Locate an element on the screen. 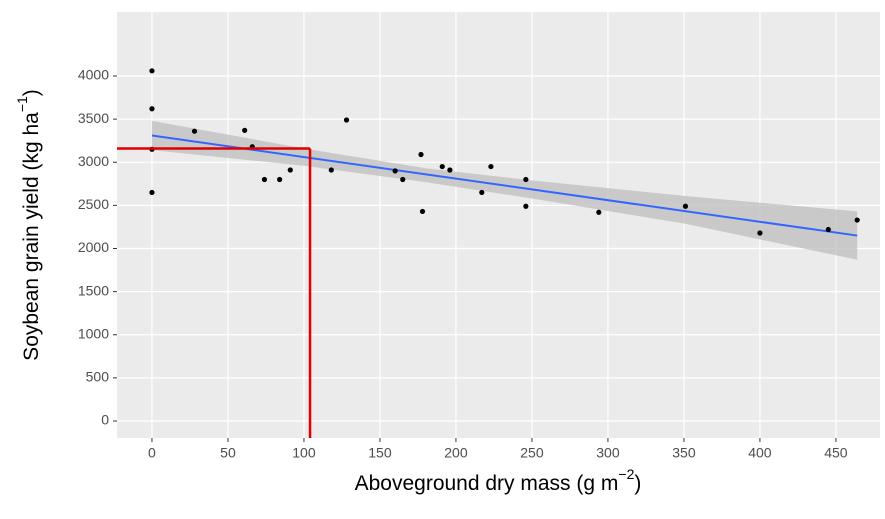  y-tick-label: 2500 is located at coordinates (93, 204).